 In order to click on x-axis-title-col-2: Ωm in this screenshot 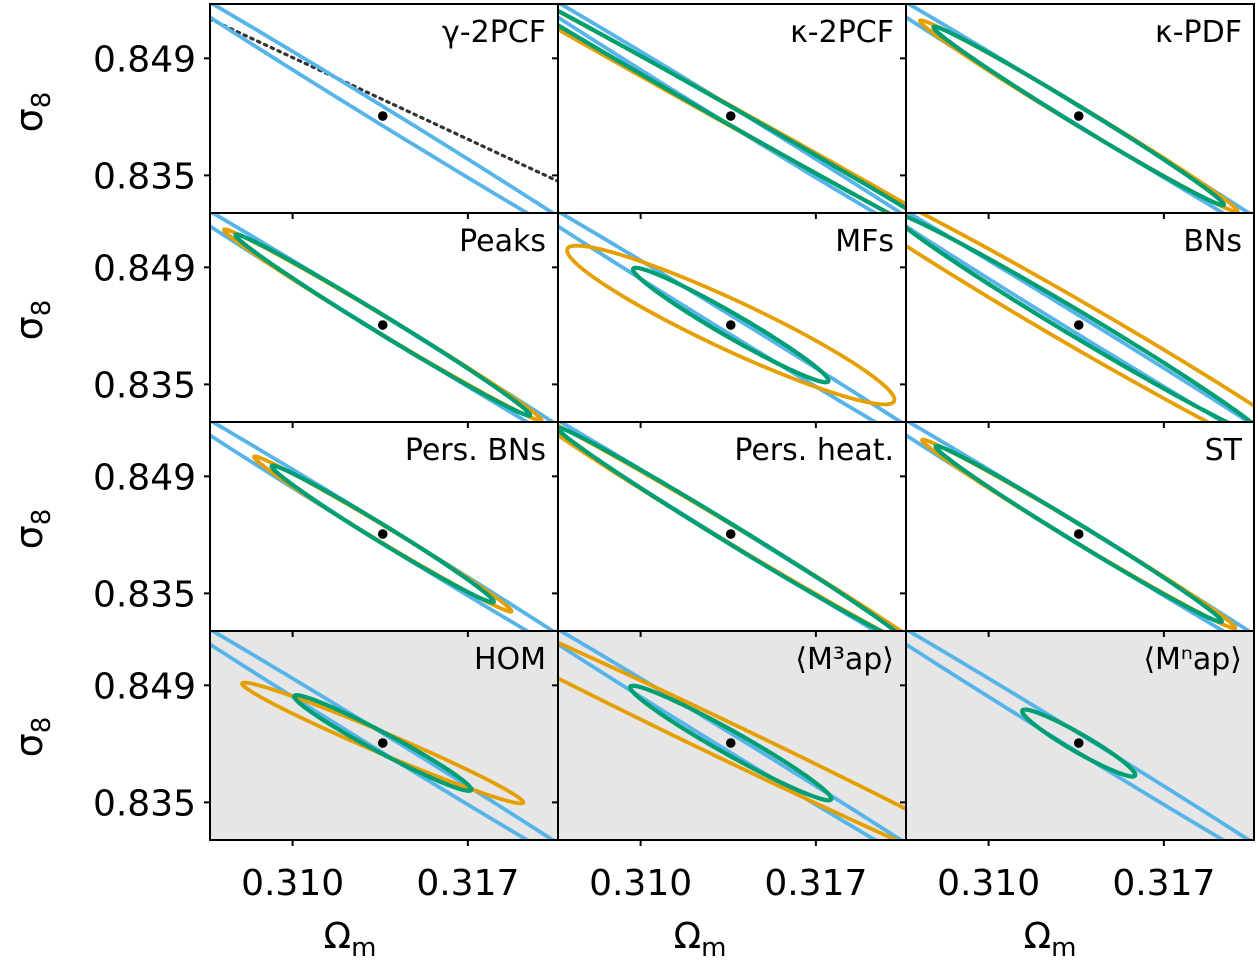, I will do `click(700, 939)`.